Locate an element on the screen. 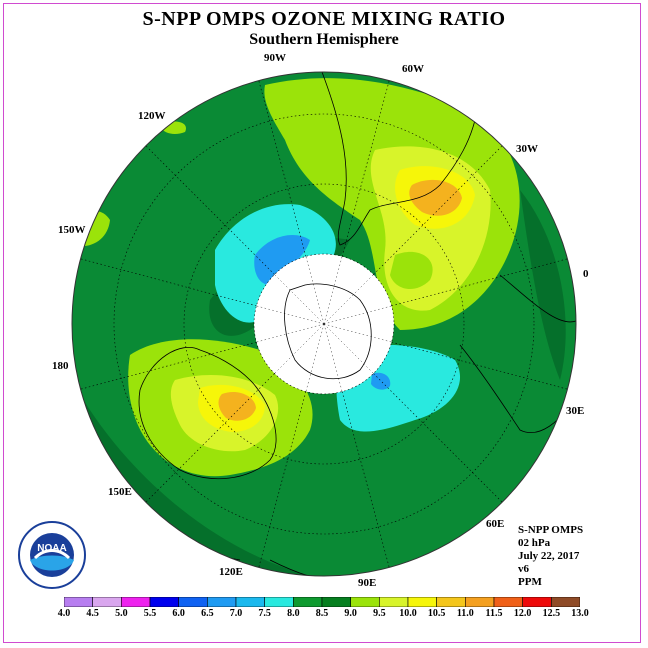 This screenshot has height=648, width=648. lon-label-150e: 150E is located at coordinates (120, 492).